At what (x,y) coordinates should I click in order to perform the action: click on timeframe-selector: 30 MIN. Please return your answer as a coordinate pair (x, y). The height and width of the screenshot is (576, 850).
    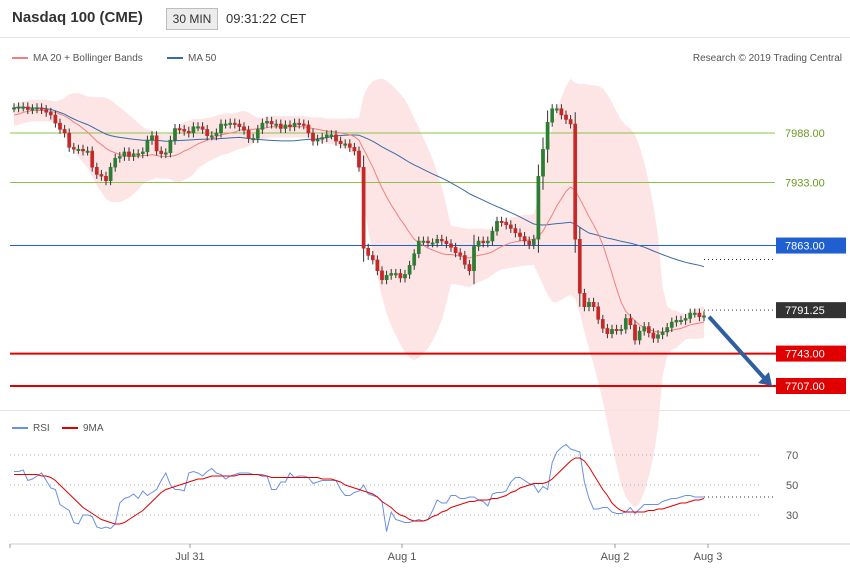
    Looking at the image, I should click on (192, 19).